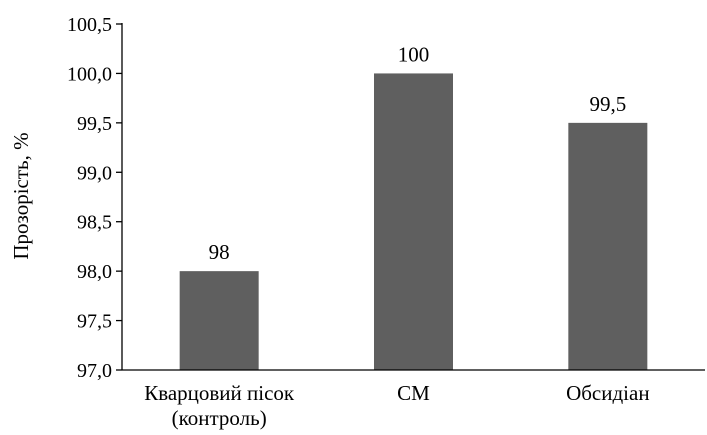 Image resolution: width=707 pixels, height=435 pixels. I want to click on y-tick-label: 97,0, so click(94, 371).